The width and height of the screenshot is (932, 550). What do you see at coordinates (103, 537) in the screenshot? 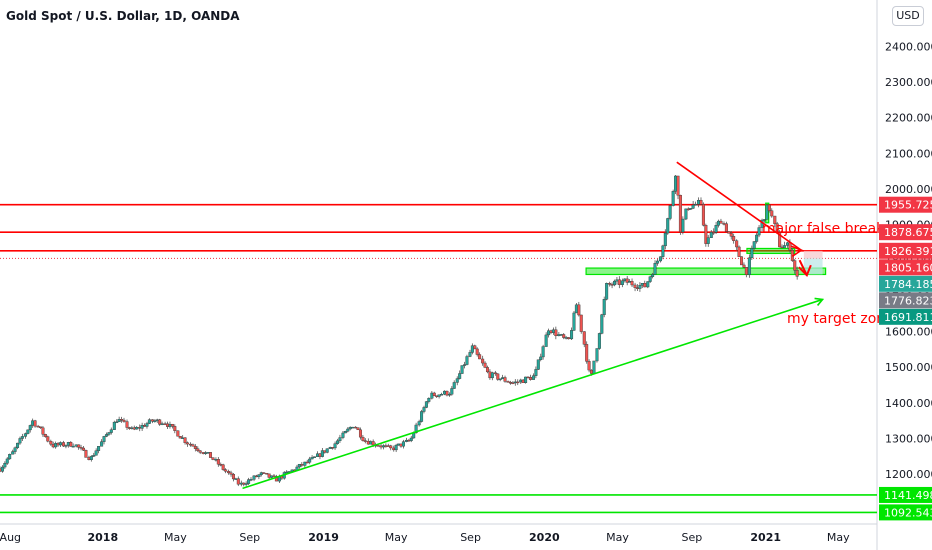
I see `x-tick-label: 2018` at bounding box center [103, 537].